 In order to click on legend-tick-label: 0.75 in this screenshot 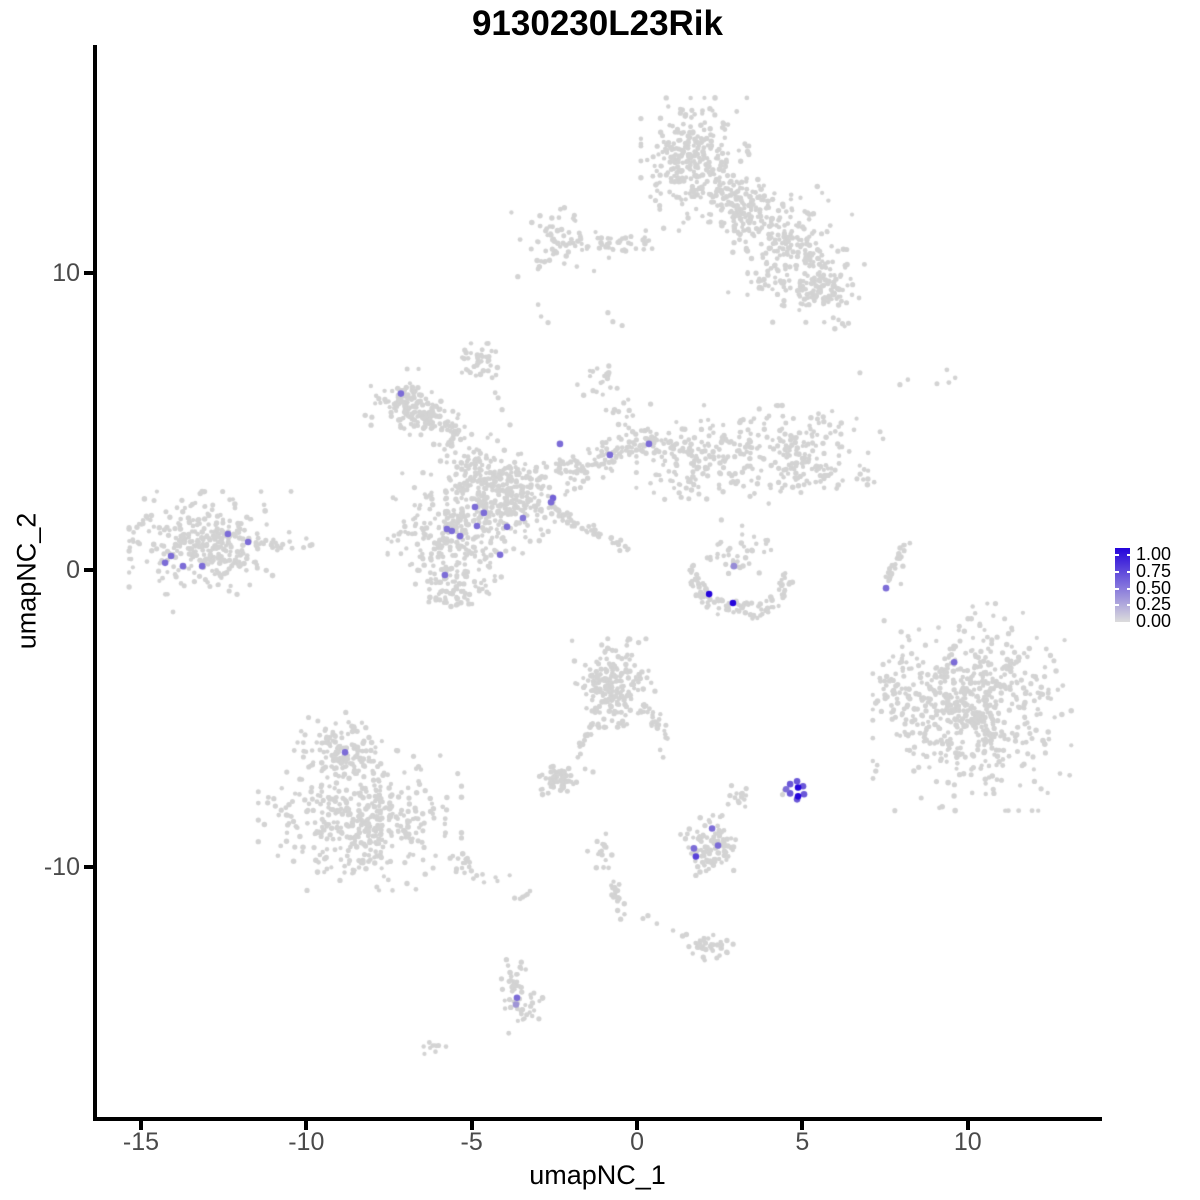, I will do `click(1154, 570)`.